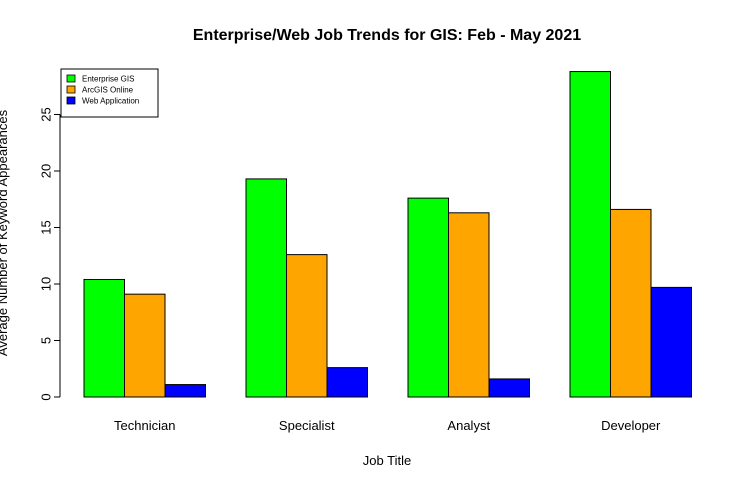 Image resolution: width=741 pixels, height=486 pixels. Describe the element at coordinates (428, 297) in the screenshot. I see `bar-enterprise-gis-analyst` at that location.